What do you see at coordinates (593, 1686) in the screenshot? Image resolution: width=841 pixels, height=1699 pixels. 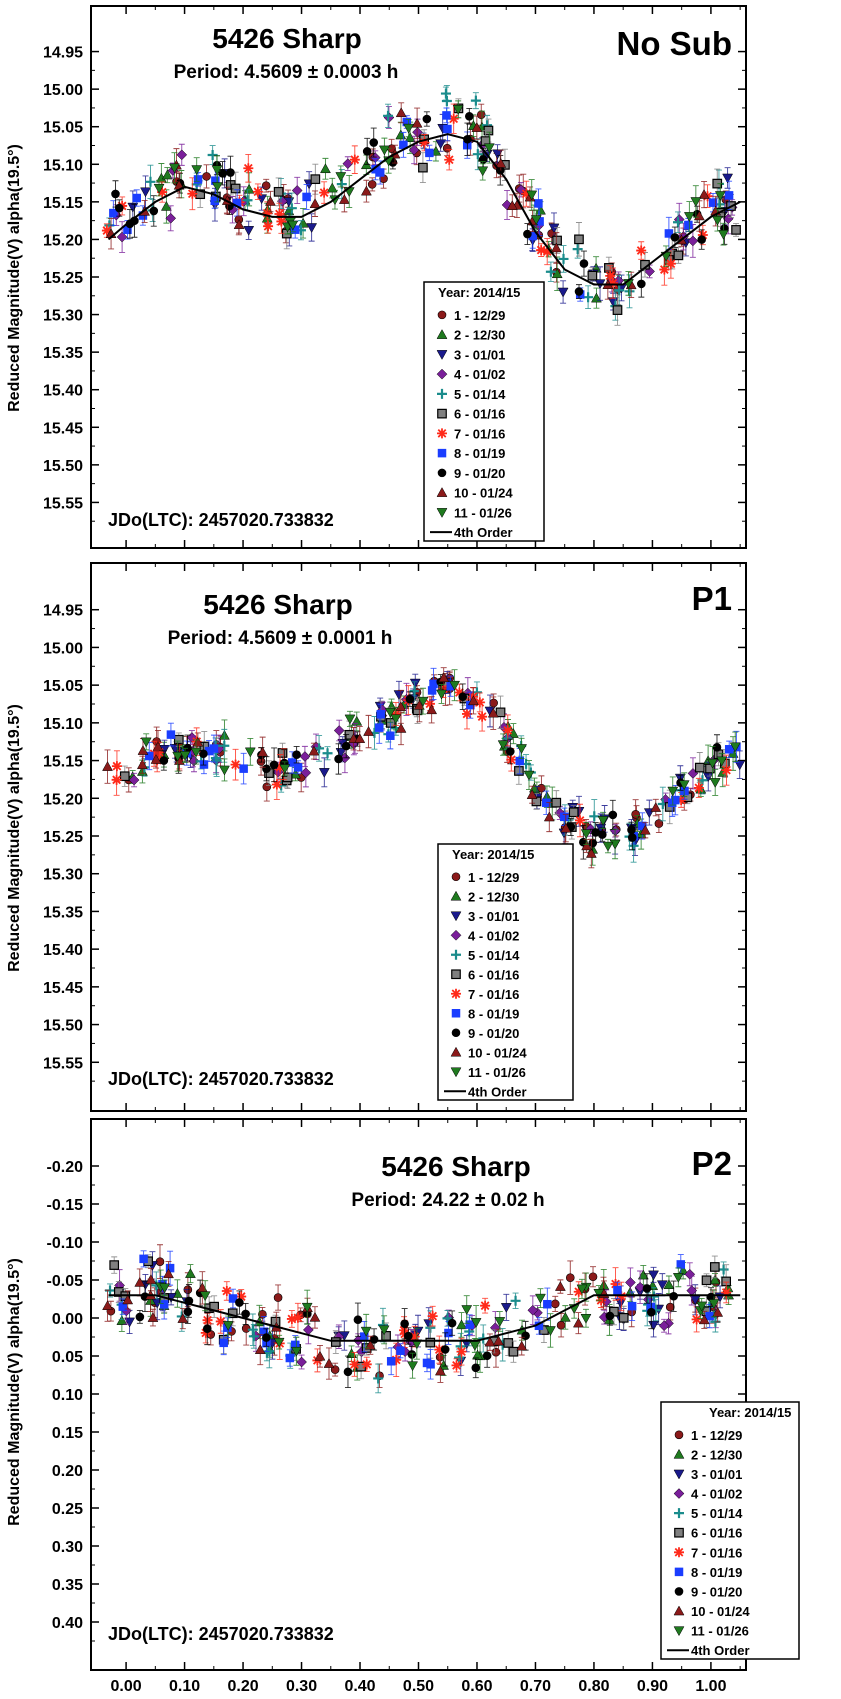 I see `x-tick-label: 0.80` at bounding box center [593, 1686].